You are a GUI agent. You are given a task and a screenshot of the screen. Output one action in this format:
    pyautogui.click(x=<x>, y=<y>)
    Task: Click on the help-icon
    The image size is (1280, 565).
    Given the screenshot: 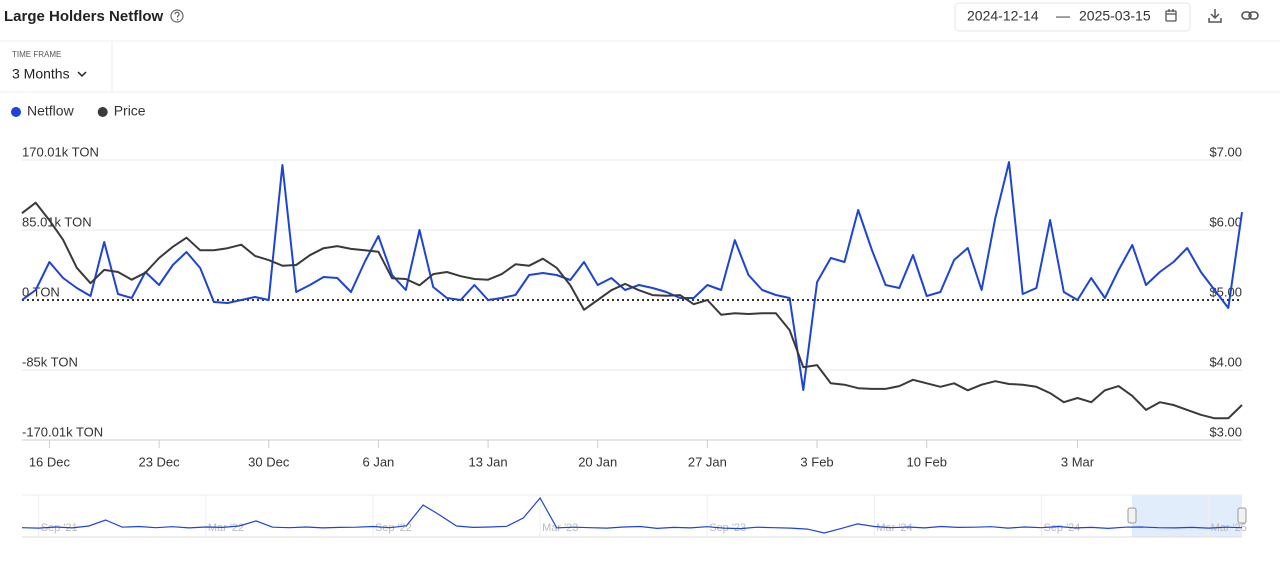 What is the action you would take?
    pyautogui.click(x=177, y=16)
    